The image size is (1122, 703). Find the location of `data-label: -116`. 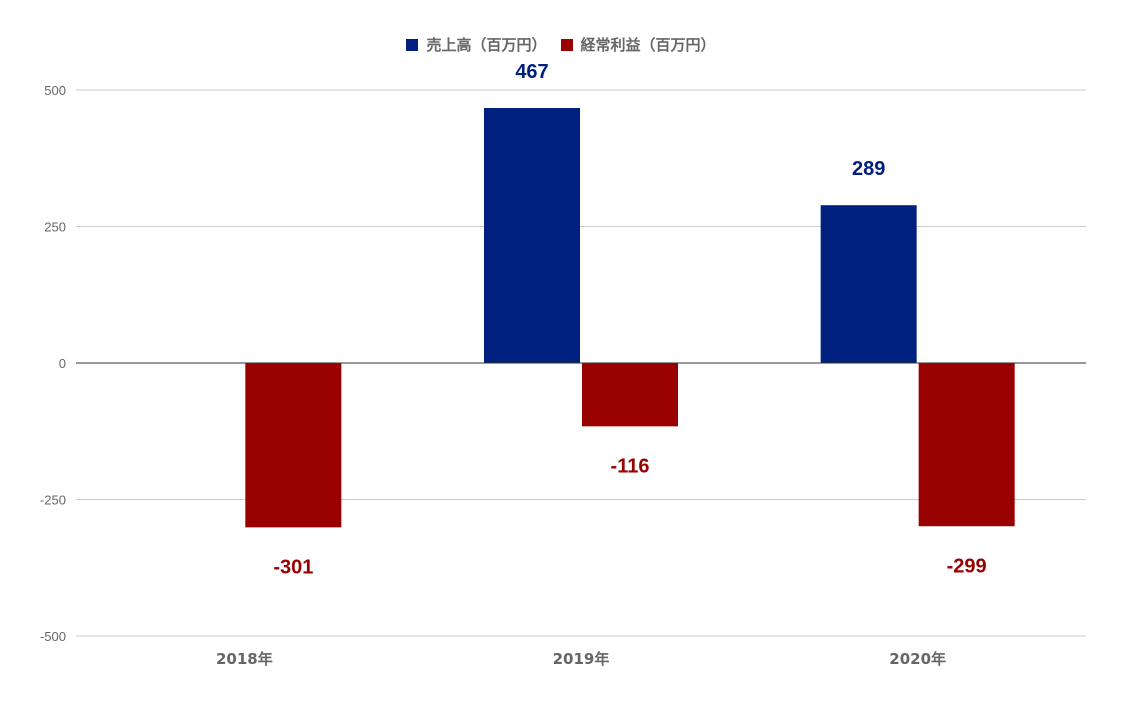

data-label: -116 is located at coordinates (630, 466).